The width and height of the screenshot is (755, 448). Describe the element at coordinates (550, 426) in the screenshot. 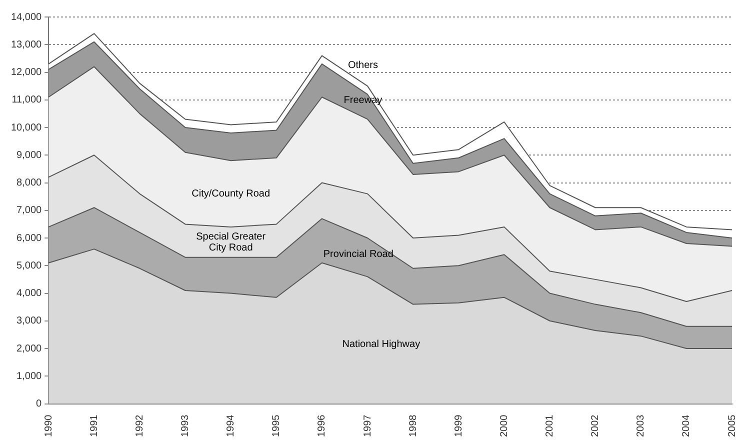

I see `x-tick-label: 2001` at that location.